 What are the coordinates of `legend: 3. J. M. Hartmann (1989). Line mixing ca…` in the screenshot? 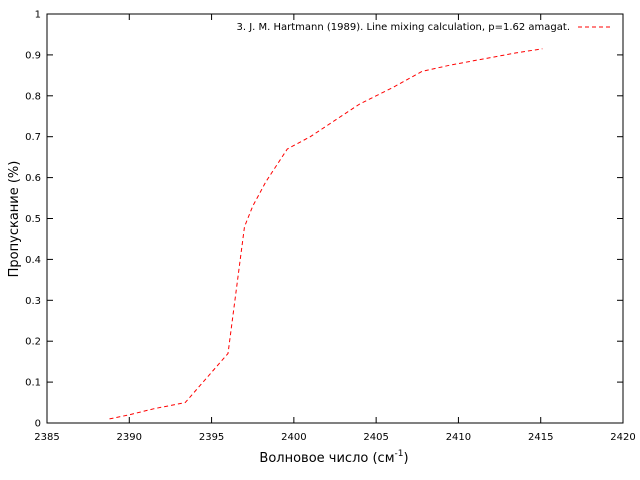 It's located at (423, 27).